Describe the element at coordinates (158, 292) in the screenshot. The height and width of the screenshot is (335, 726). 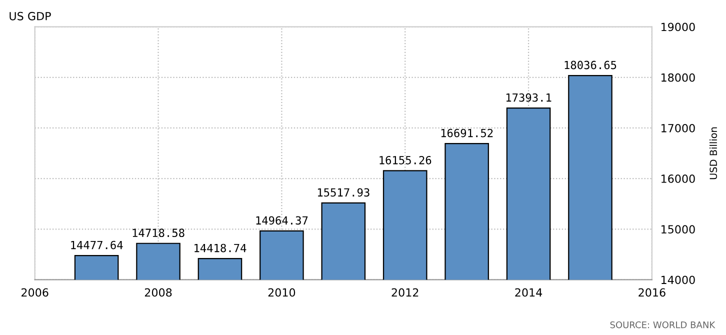
I see `x-tick-label: 2008` at that location.